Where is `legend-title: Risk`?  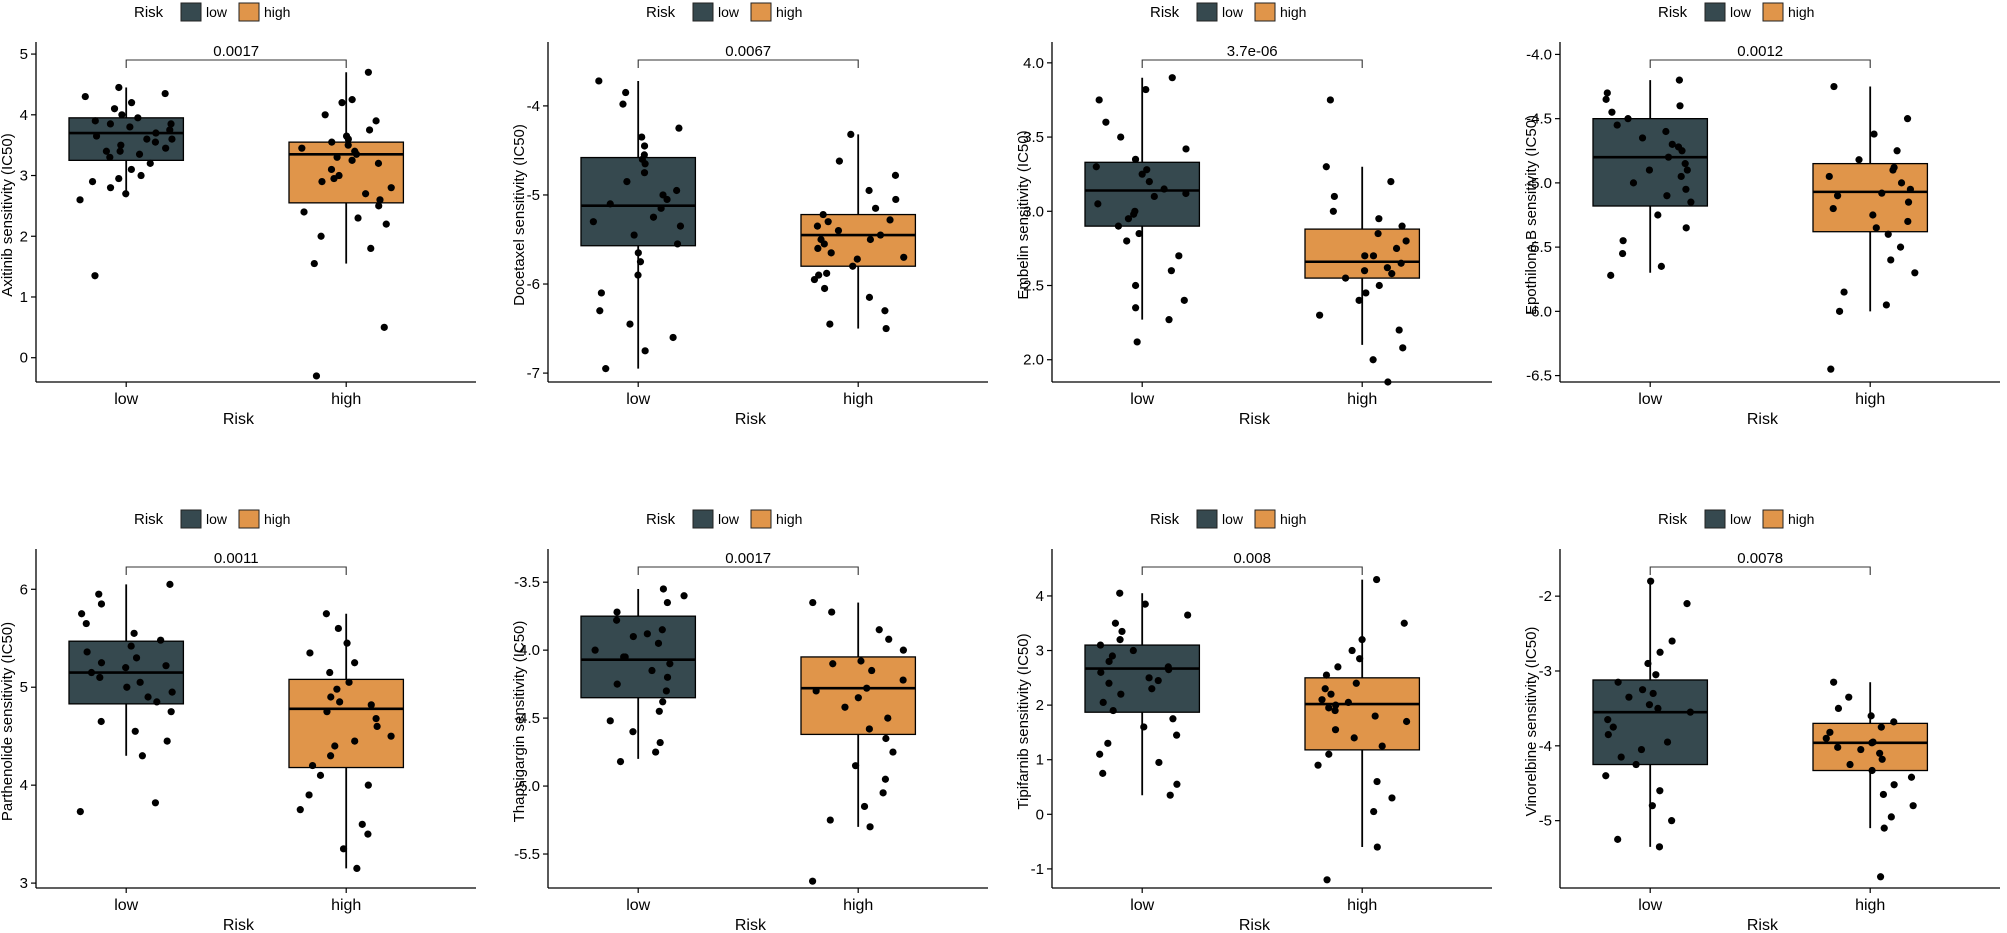
legend-title: Risk is located at coordinates (661, 12).